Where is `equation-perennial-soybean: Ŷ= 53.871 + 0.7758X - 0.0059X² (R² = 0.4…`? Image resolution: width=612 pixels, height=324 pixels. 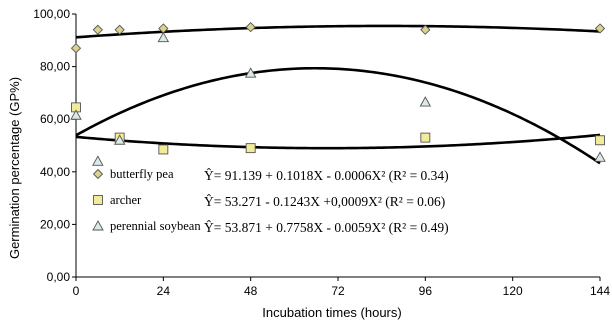 equation-perennial-soybean: Ŷ= 53.871 + 0.7758X - 0.0059X² (R² = 0.4… is located at coordinates (326, 227).